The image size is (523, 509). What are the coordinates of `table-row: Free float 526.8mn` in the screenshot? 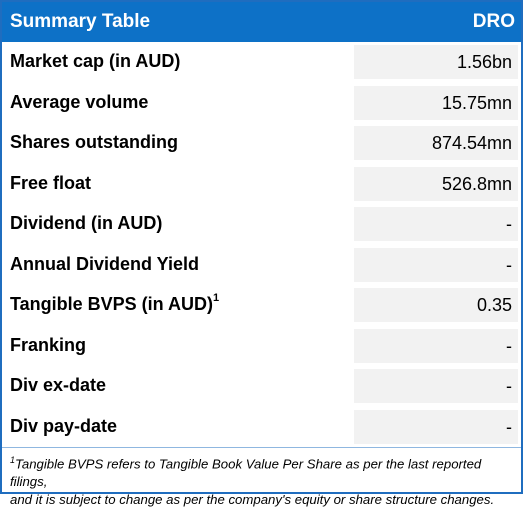 It's located at (261, 184).